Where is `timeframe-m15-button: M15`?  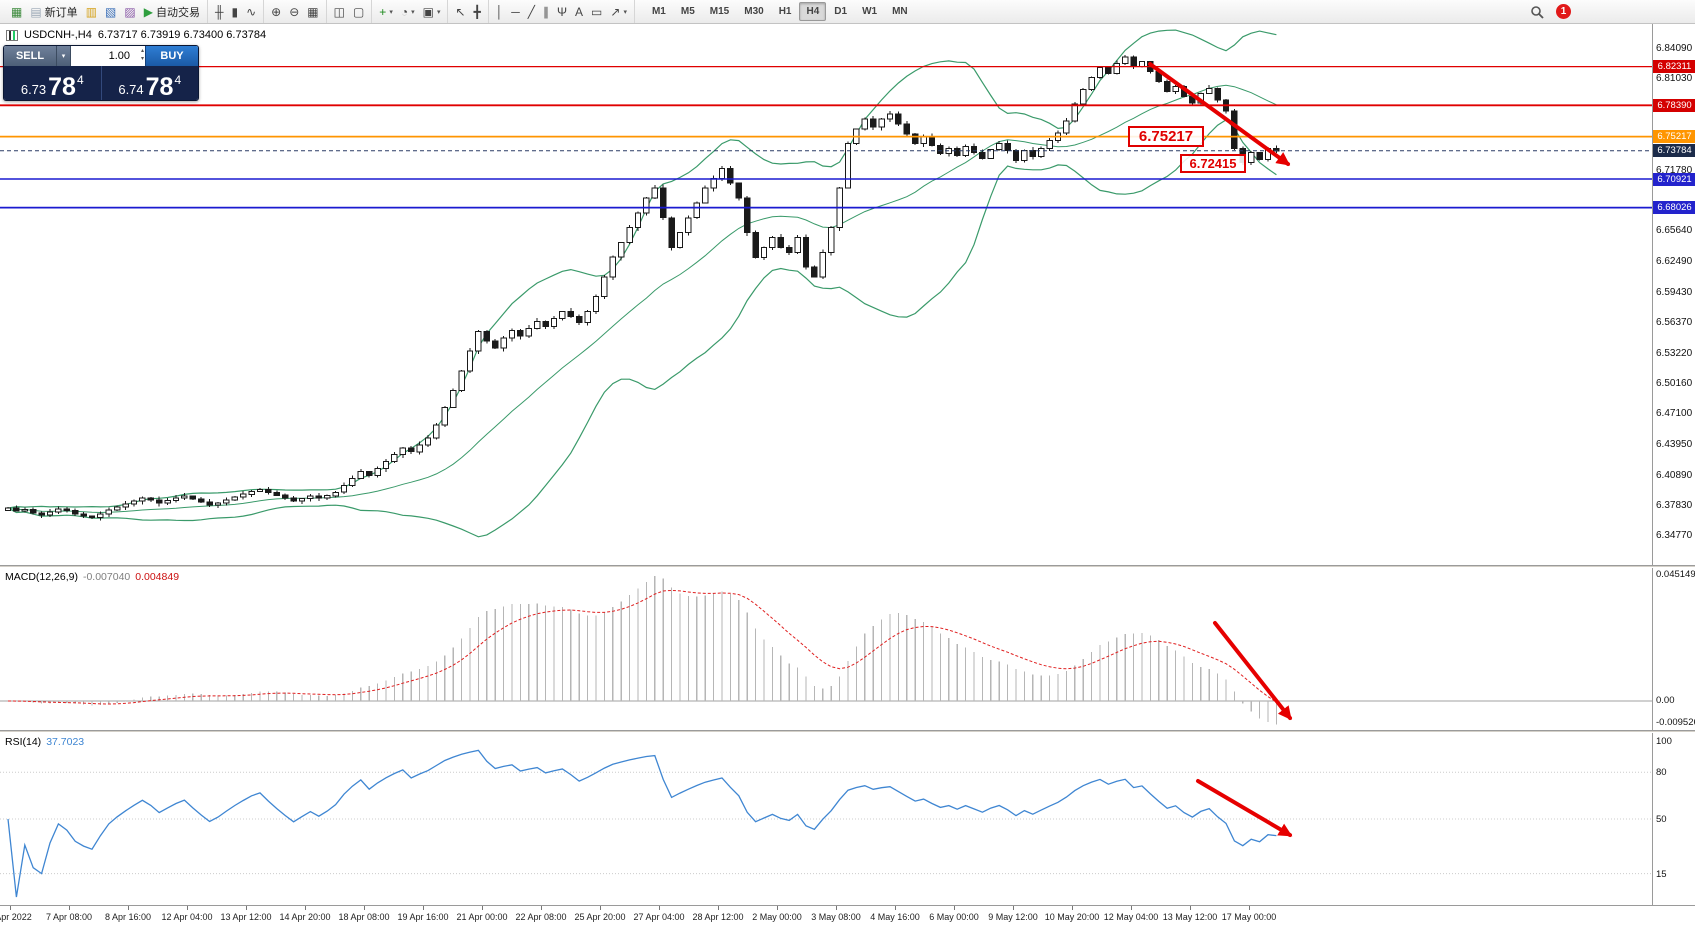 timeframe-m15-button: M15 is located at coordinates (719, 11).